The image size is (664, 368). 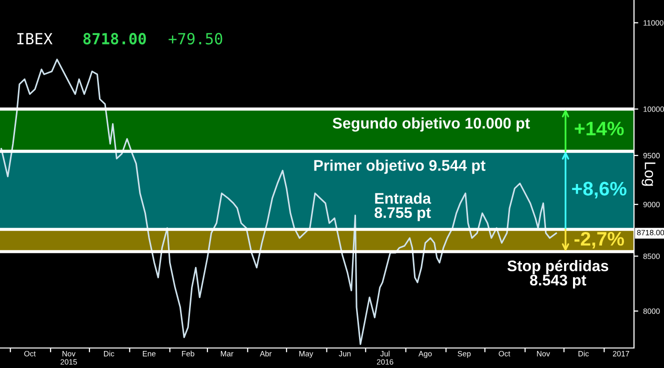 I want to click on ref-line-label: Entrada 8.755 pt, so click(x=403, y=207).